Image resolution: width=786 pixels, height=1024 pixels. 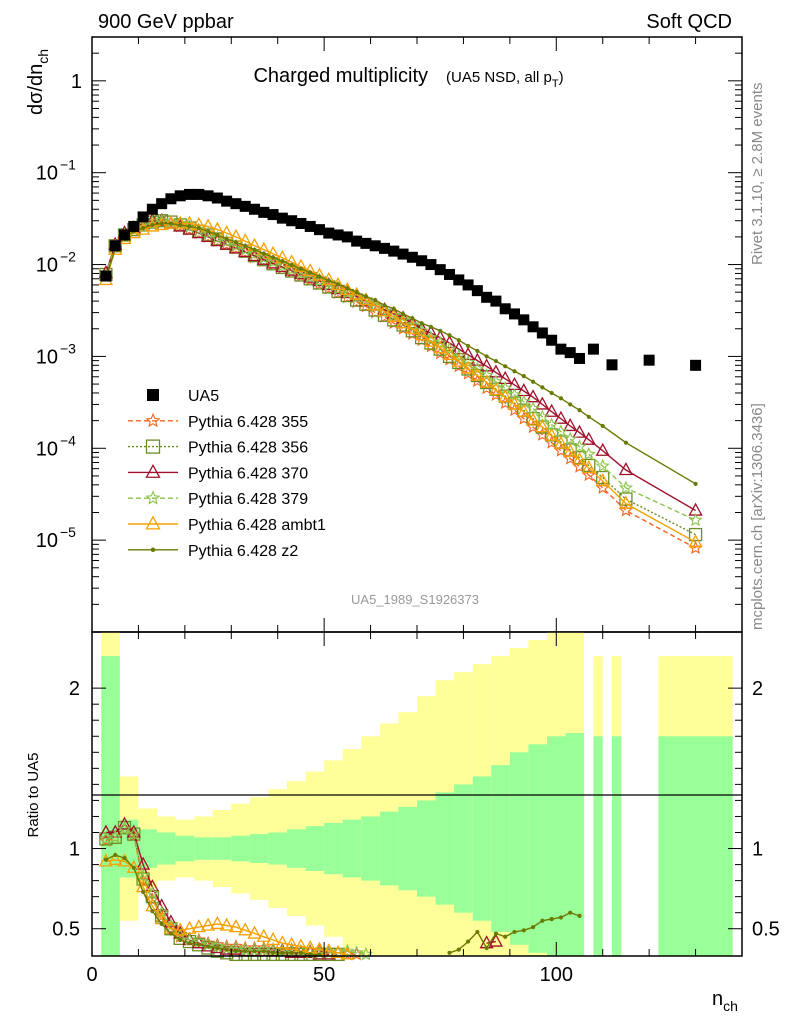 I want to click on y-tick-exponent: −1, so click(x=68, y=165).